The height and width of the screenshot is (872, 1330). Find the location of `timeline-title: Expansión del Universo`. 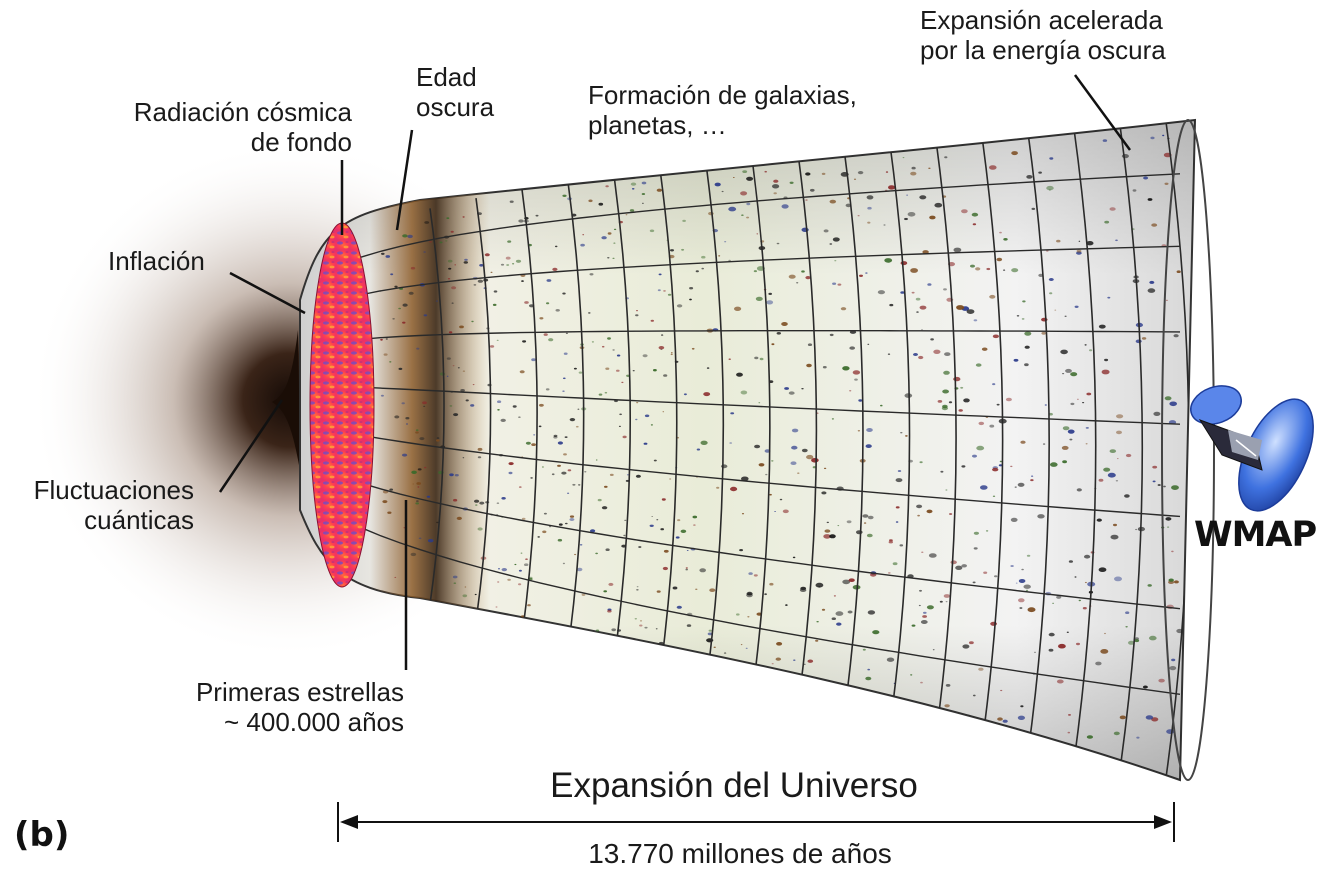

timeline-title: Expansión del Universo is located at coordinates (734, 785).